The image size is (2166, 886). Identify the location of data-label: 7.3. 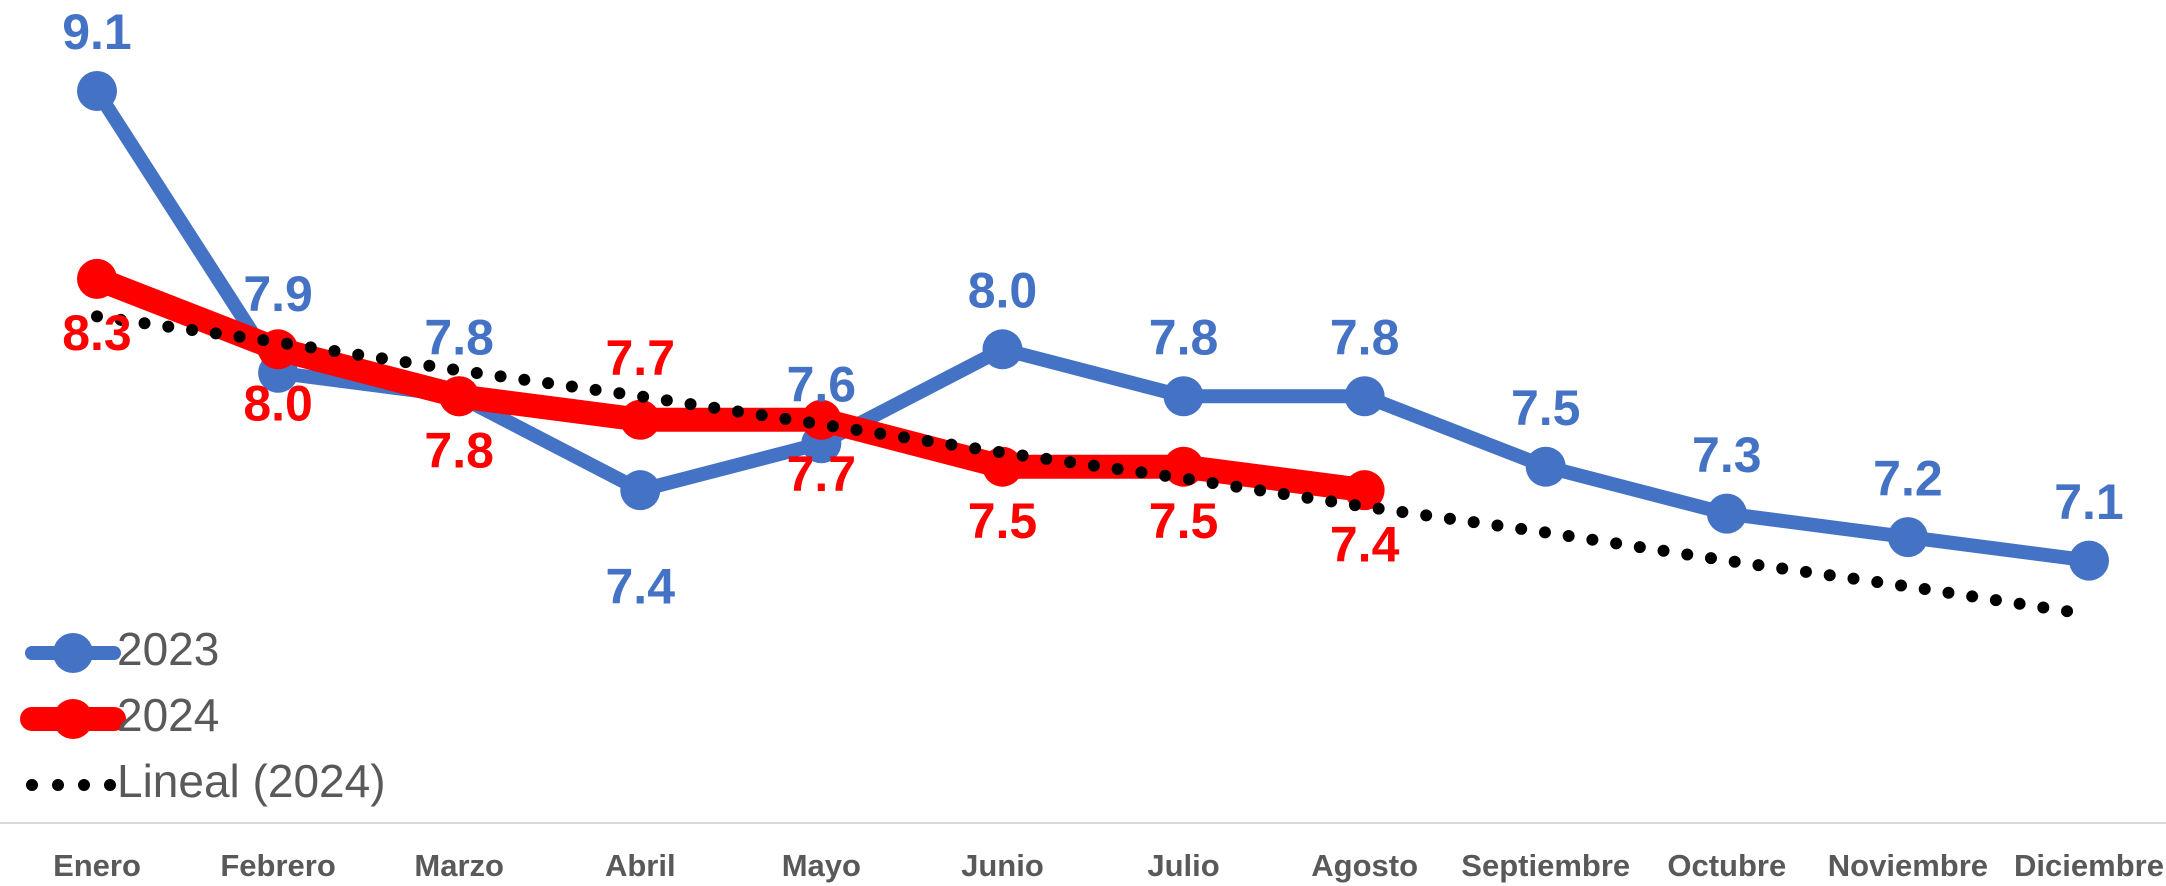
(1727, 455).